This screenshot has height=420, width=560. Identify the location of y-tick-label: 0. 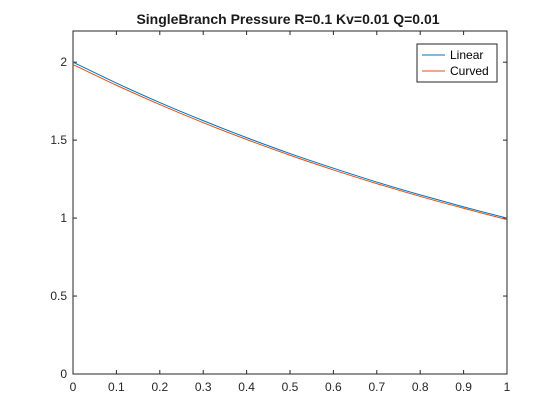
(63, 374).